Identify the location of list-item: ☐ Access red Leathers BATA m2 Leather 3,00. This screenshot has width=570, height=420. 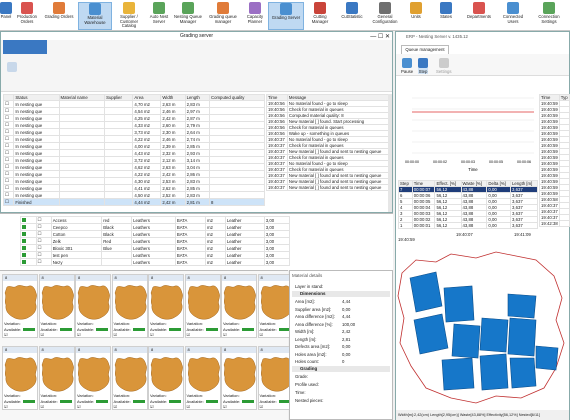
(155, 220).